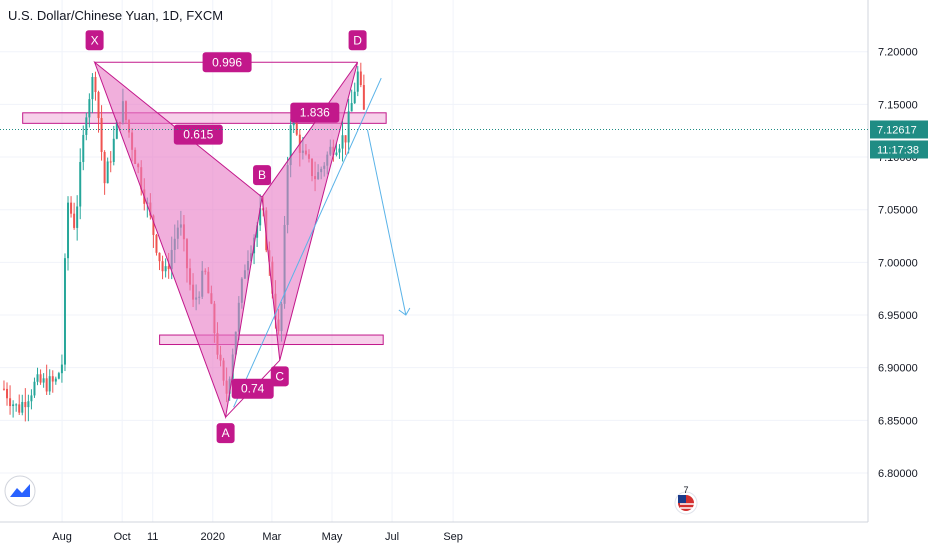 The width and height of the screenshot is (932, 555). Describe the element at coordinates (262, 175) in the screenshot. I see `point-label-B-box` at that location.